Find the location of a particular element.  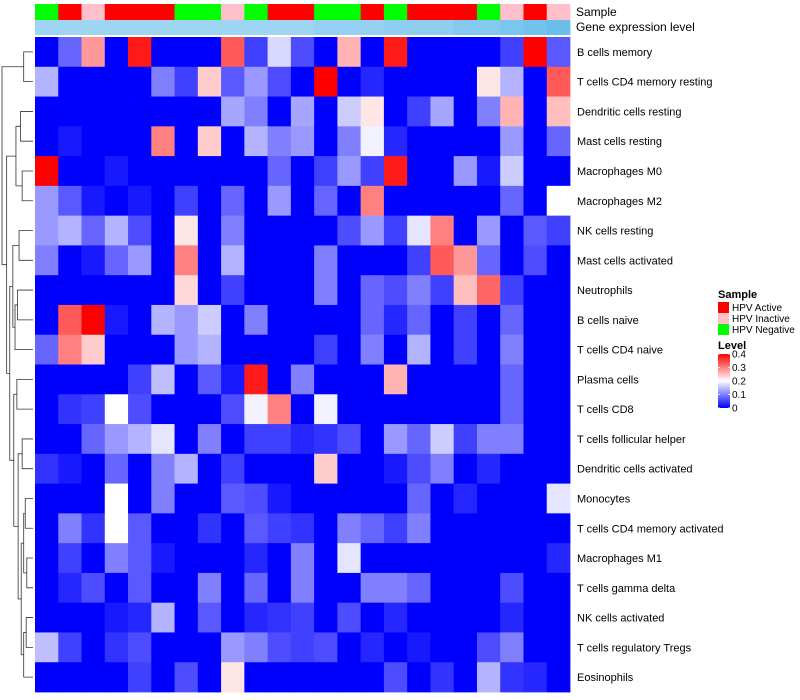

legend-level-tick-label: 0.1 is located at coordinates (739, 395).